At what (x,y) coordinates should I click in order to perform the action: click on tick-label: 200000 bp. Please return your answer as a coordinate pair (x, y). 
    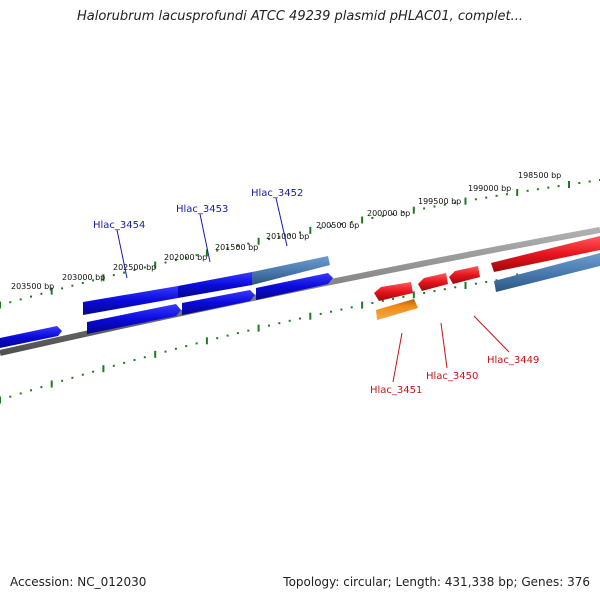
    Looking at the image, I should click on (388, 213).